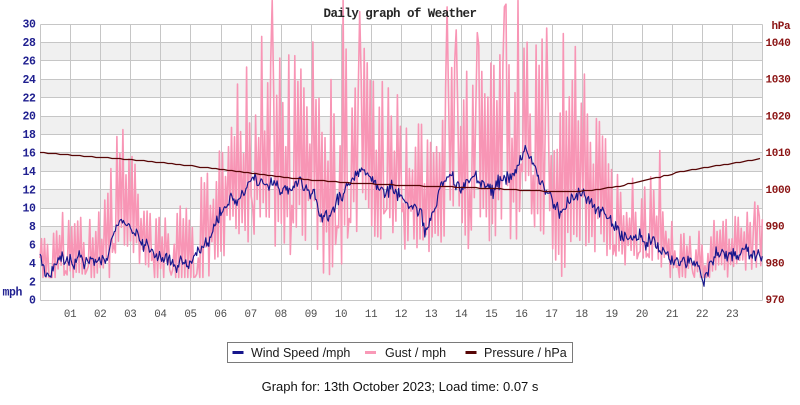 This screenshot has height=405, width=800. Describe the element at coordinates (778, 81) in the screenshot. I see `svg-text: 1030` at that location.